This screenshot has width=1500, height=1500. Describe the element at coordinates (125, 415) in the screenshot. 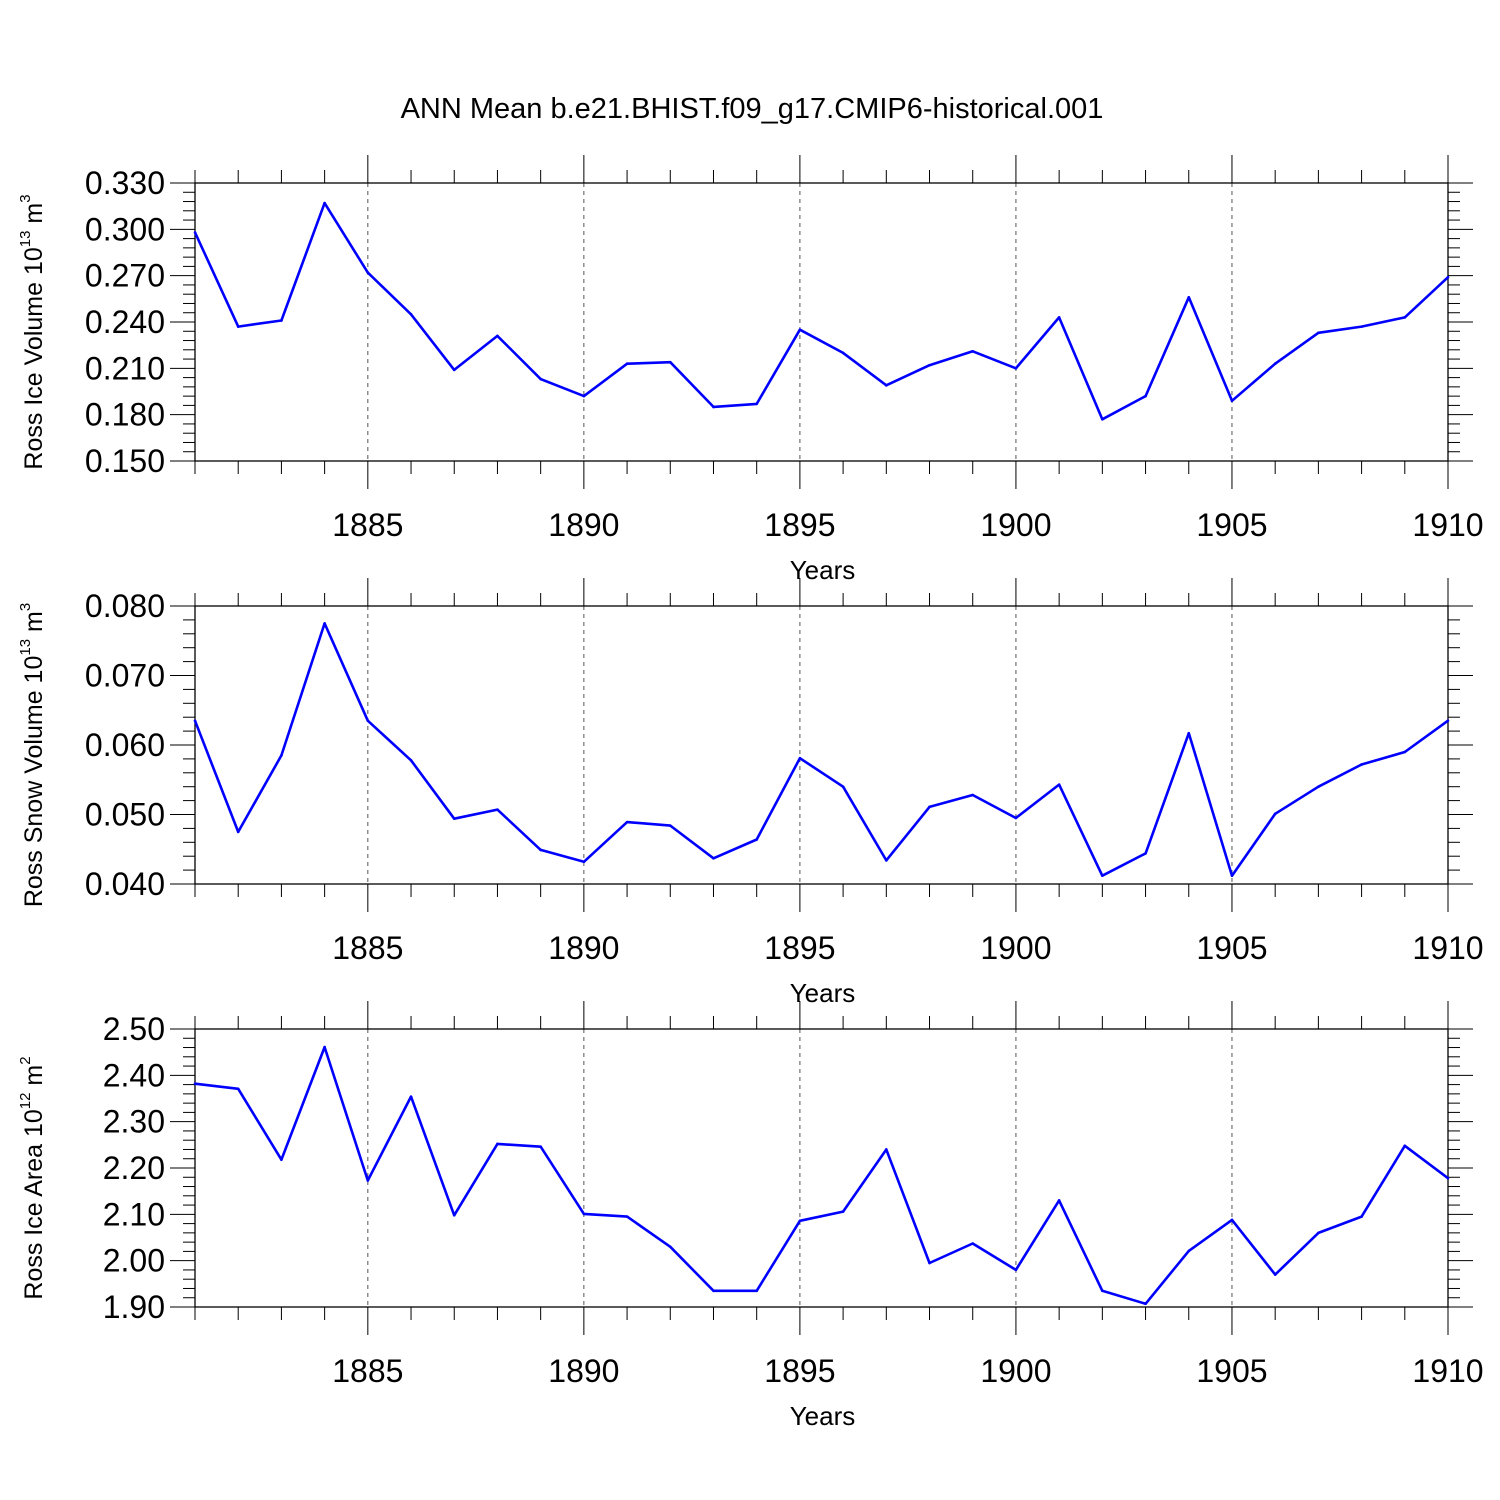

I see `y-tick-label: 0.180` at that location.